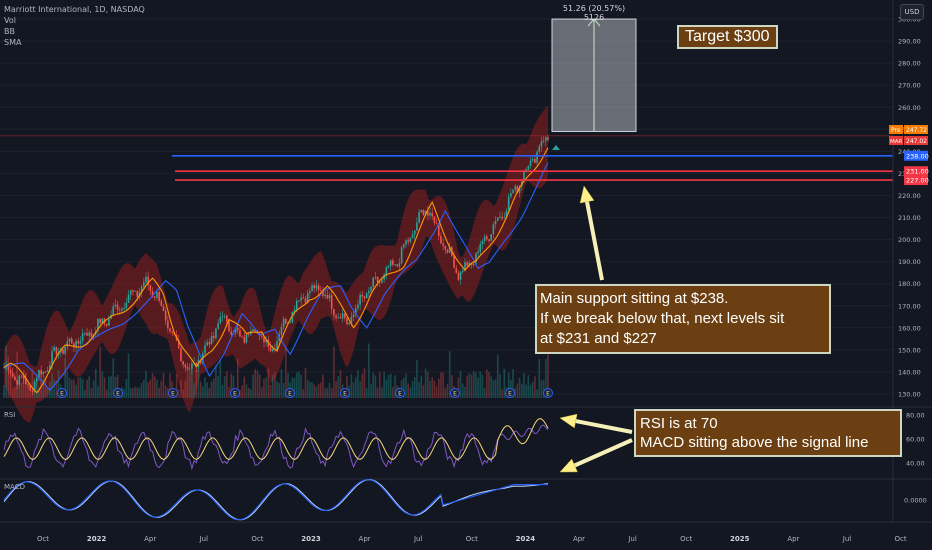 This screenshot has width=932, height=550. Describe the element at coordinates (632, 539) in the screenshot. I see `time-tick: Jul` at that location.